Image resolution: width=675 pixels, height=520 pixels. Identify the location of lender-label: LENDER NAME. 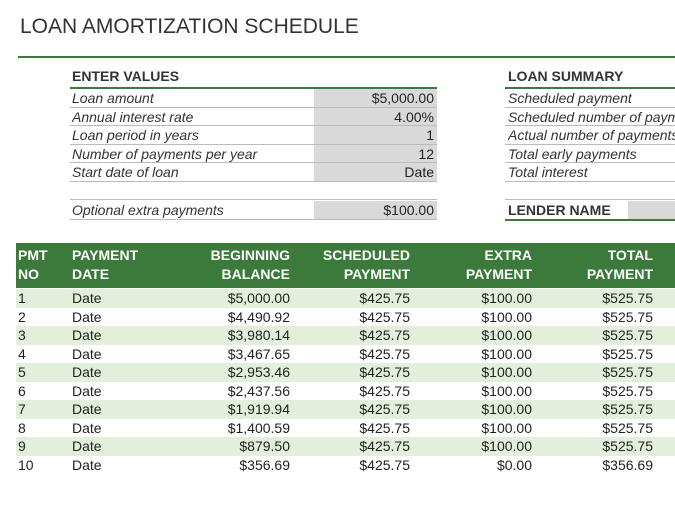
(559, 210).